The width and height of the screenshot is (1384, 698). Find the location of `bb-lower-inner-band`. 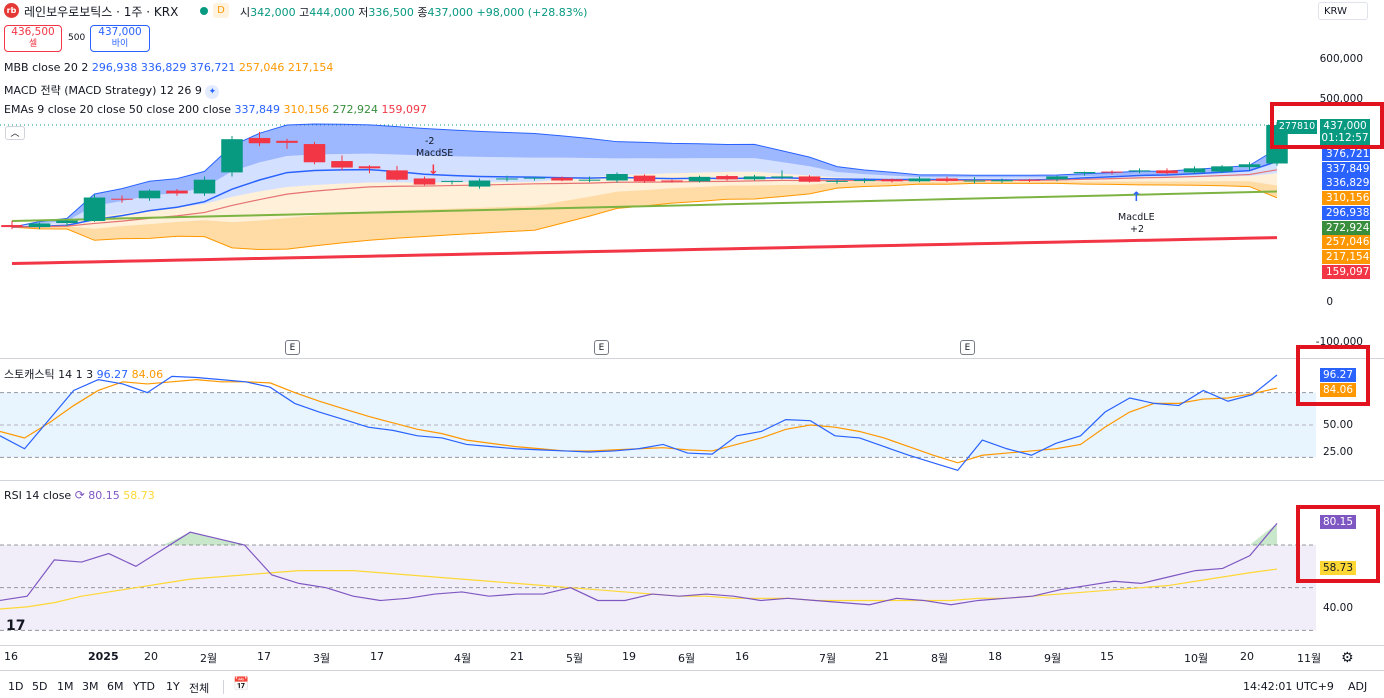

bb-lower-inner-band is located at coordinates (644, 200).